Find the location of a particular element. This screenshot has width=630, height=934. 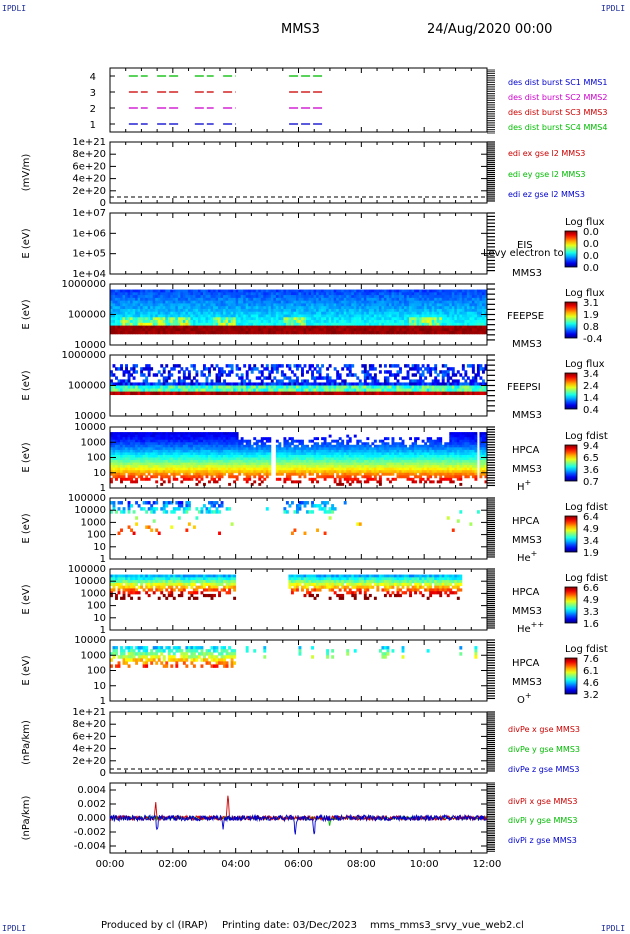

feepse-spacecraft-label: MMS3 is located at coordinates (527, 344).